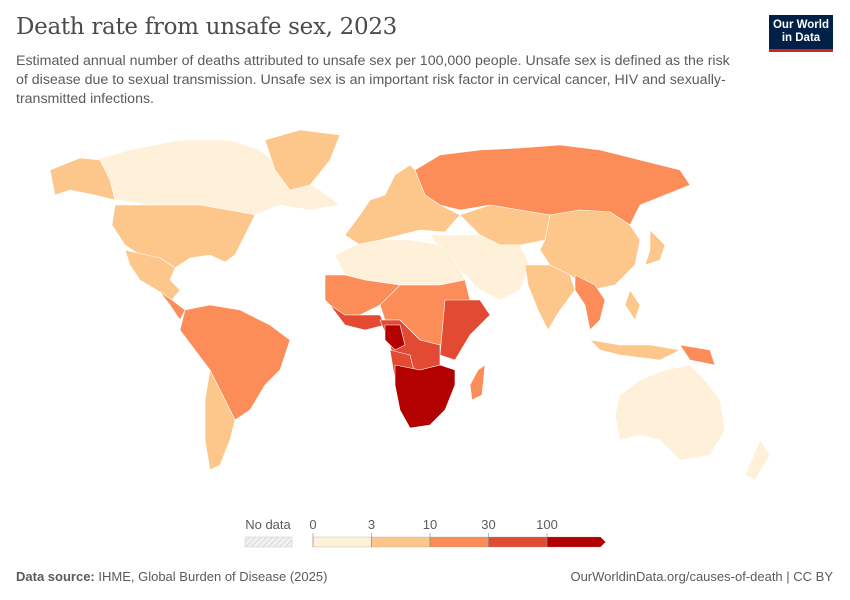  What do you see at coordinates (55, 576) in the screenshot?
I see `data-source-label: Data source:` at bounding box center [55, 576].